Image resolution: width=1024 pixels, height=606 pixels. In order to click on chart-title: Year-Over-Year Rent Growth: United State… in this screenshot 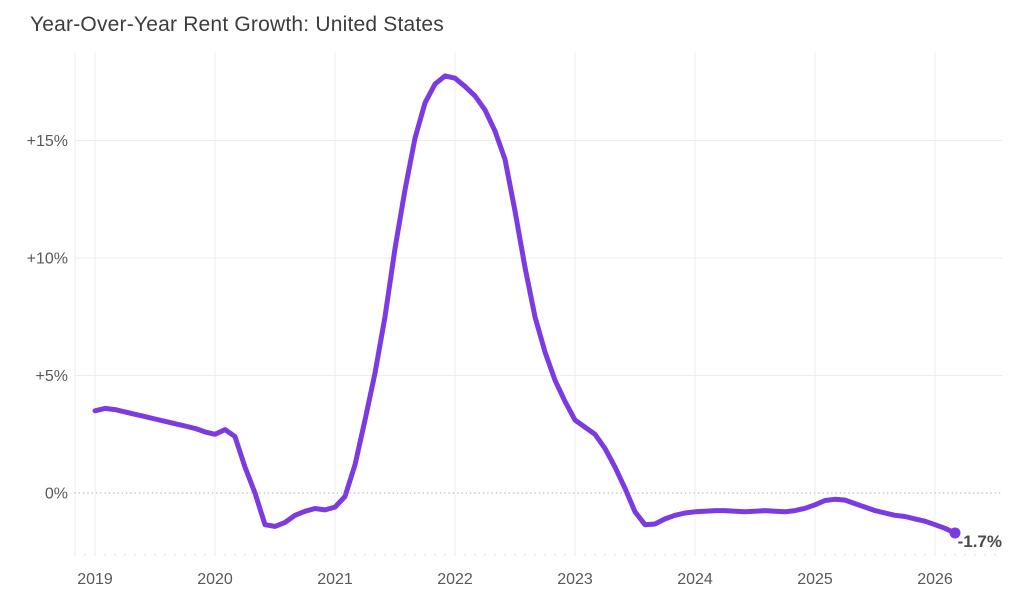, I will do `click(237, 24)`.